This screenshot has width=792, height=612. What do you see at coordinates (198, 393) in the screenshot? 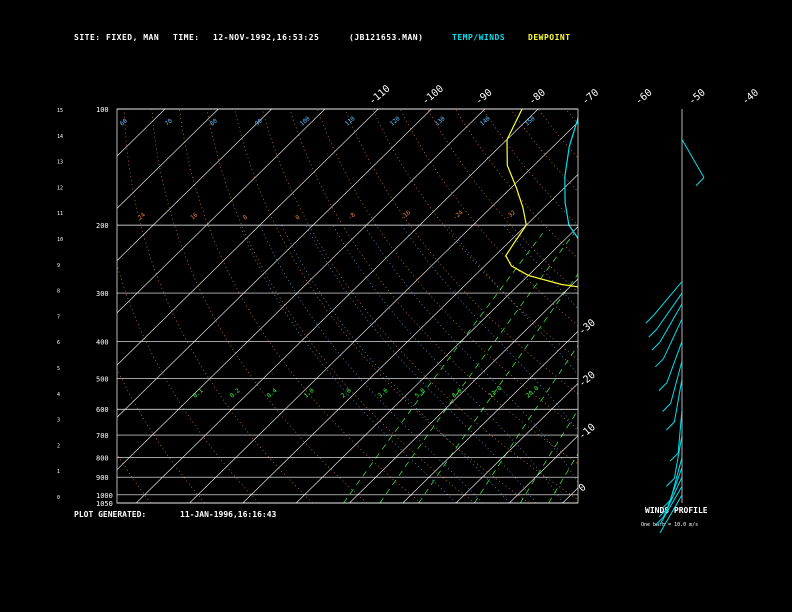
I see `mixing-ratio-label: 0.1` at bounding box center [198, 393].